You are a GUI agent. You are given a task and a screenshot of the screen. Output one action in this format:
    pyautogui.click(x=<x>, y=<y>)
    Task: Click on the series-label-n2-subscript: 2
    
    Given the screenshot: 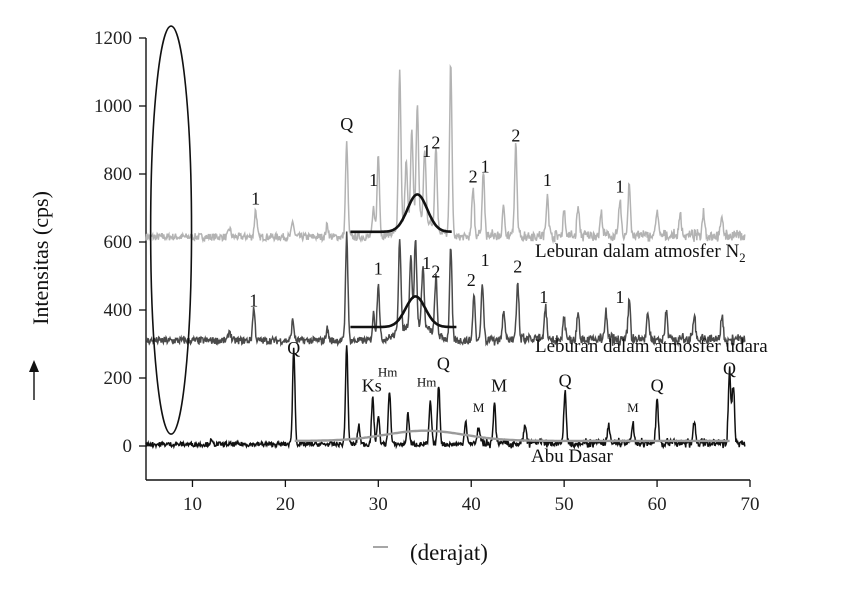 What is the action you would take?
    pyautogui.click(x=742, y=257)
    